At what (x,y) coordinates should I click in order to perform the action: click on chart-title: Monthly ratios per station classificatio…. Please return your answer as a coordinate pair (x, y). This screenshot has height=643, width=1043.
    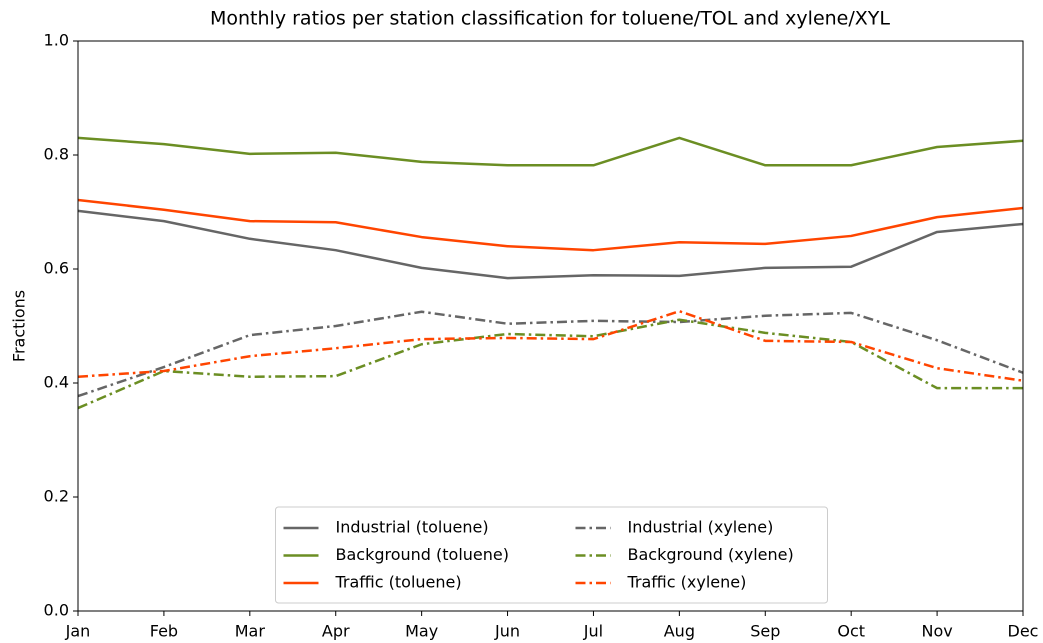
    Looking at the image, I should click on (550, 19).